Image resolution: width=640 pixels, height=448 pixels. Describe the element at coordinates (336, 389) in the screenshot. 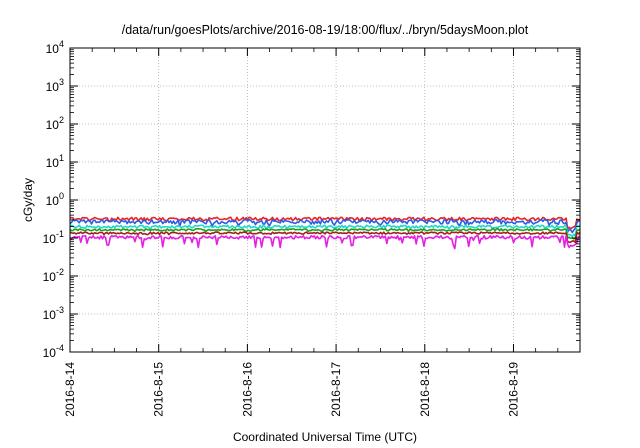

I see `x-tick-label: 2016-8-17` at that location.